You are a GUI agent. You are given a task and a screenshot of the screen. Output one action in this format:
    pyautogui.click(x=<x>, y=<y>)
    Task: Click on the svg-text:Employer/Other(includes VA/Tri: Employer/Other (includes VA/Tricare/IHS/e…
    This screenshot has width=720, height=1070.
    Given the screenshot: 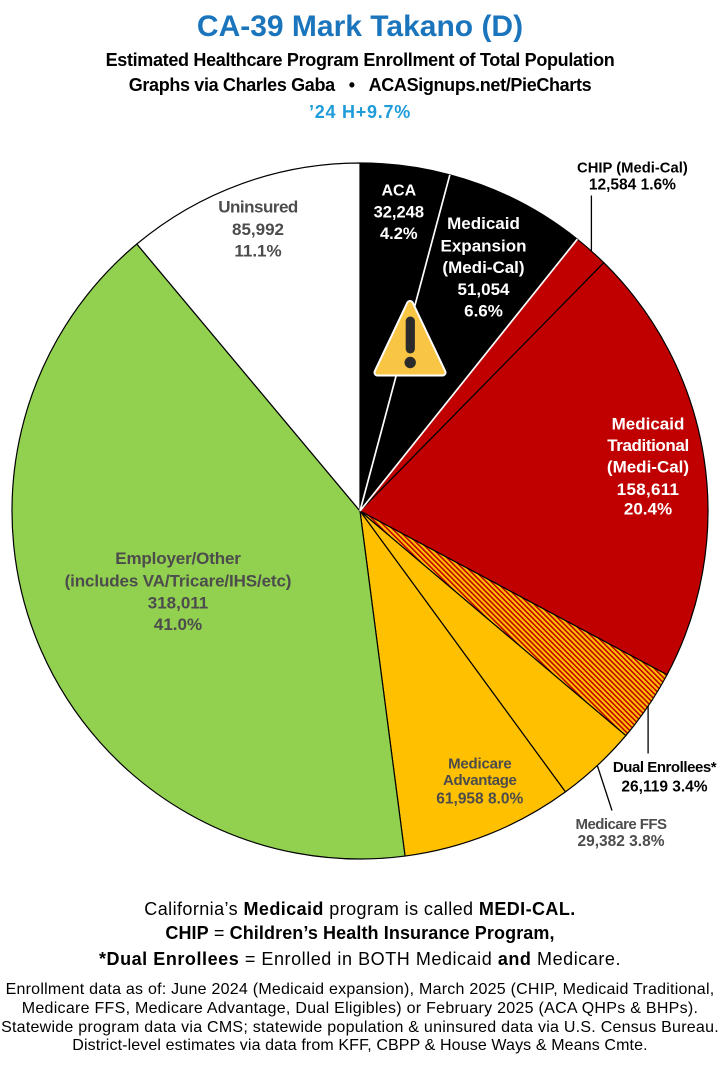 What is the action you would take?
    pyautogui.click(x=178, y=591)
    